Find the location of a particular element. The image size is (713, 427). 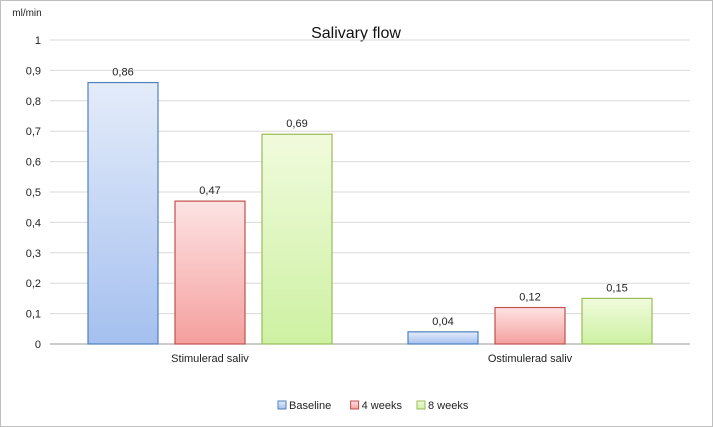

chart-title: Salivary flow is located at coordinates (356, 33).